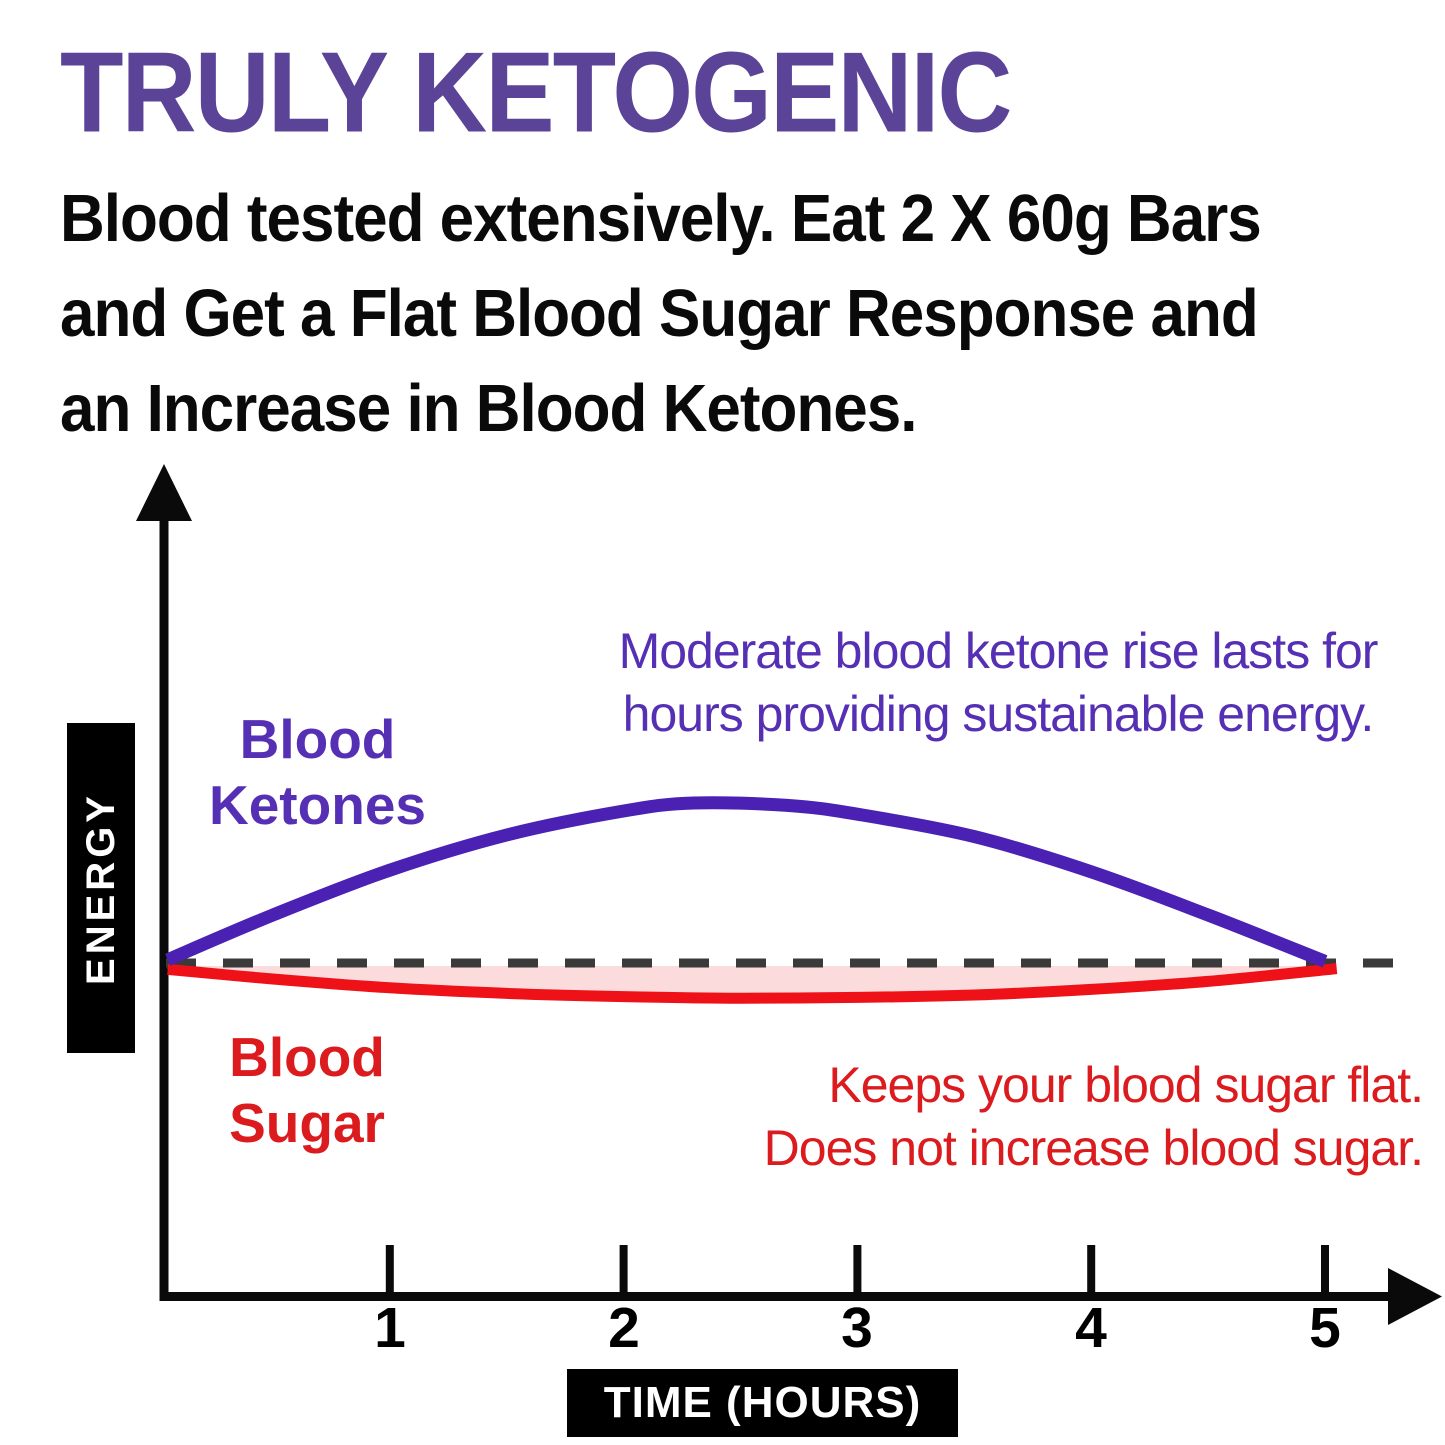 This screenshot has height=1445, width=1445. I want to click on y-axis, so click(164, 882).